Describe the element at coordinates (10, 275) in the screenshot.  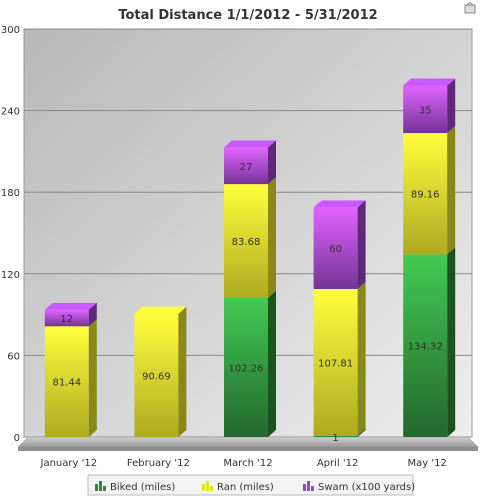
I see `y-tick-label: 120` at that location.